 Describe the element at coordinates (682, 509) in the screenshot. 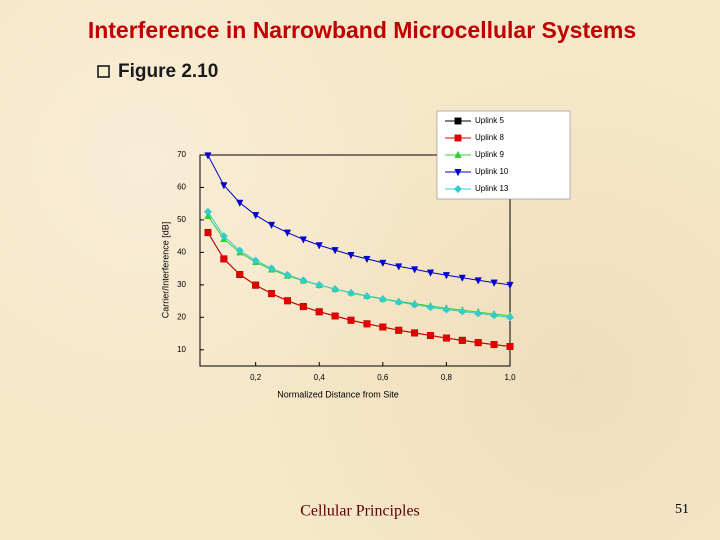

I see `page-number: 51` at that location.